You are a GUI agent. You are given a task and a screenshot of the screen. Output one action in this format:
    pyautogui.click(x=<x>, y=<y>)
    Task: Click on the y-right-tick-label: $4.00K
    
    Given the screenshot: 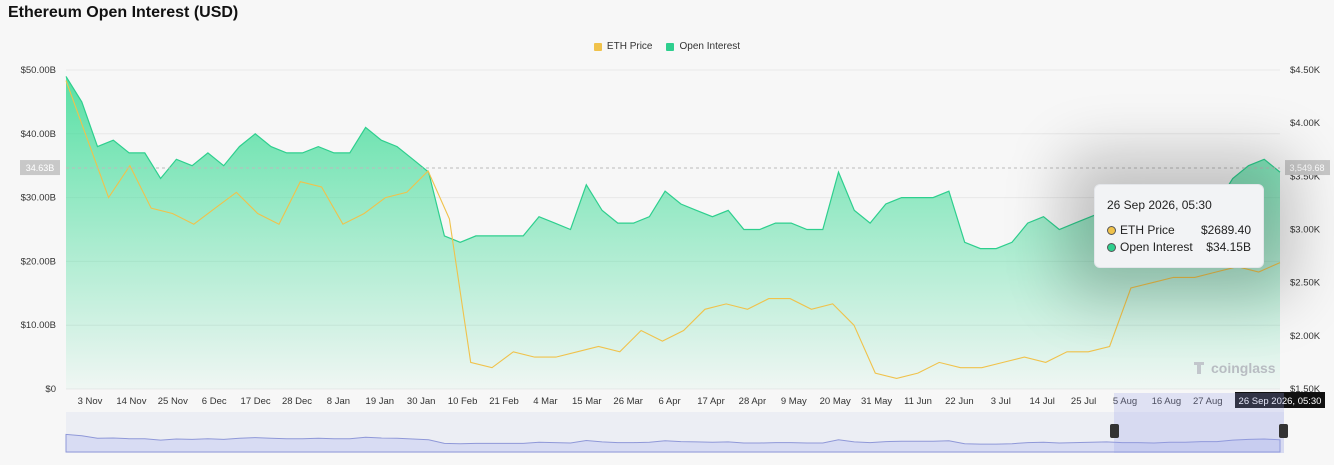 What is the action you would take?
    pyautogui.click(x=1305, y=123)
    